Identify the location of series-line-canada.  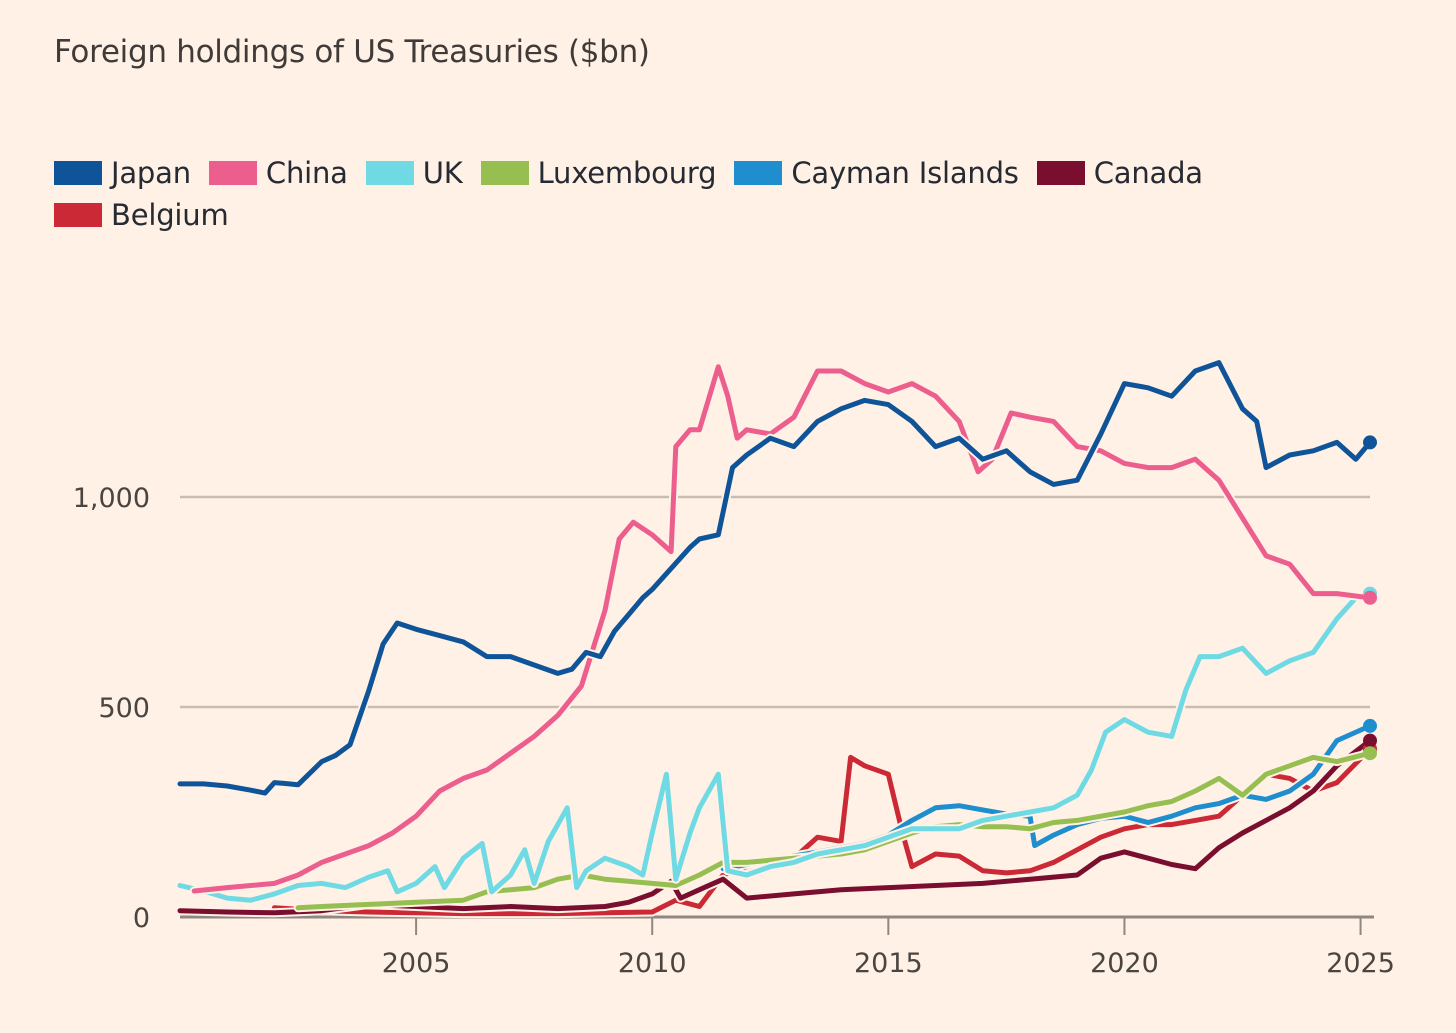
(775, 827).